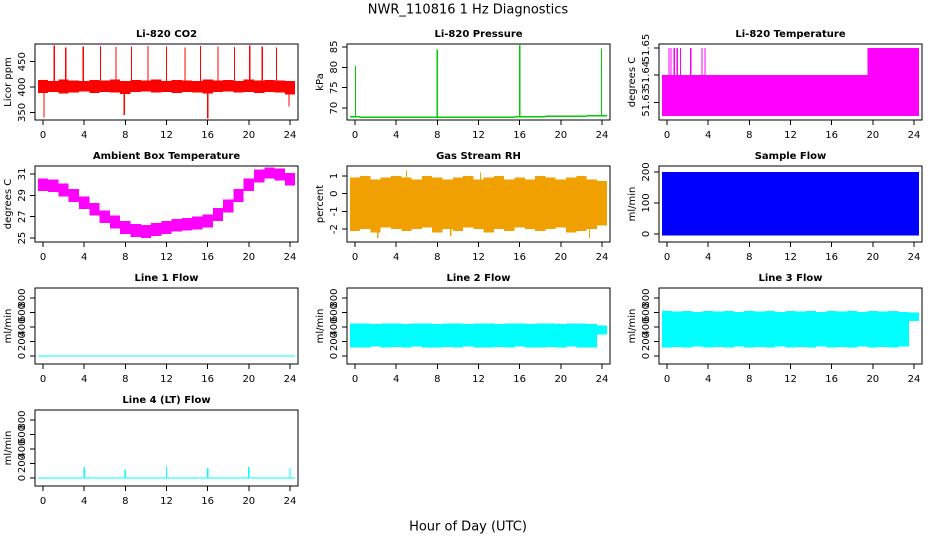  What do you see at coordinates (84, 135) in the screenshot?
I see `x-tick-label: 4` at bounding box center [84, 135].